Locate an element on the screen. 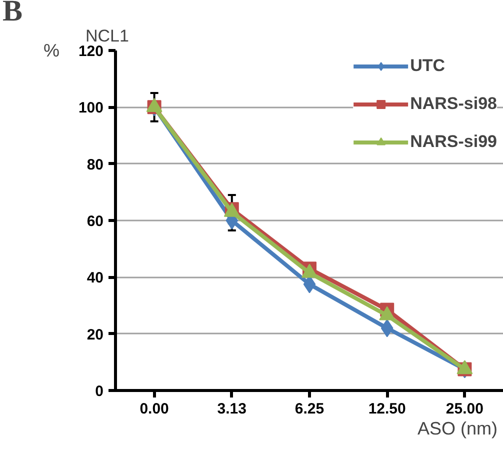  legend-label: NARS-si98 is located at coordinates (453, 104).